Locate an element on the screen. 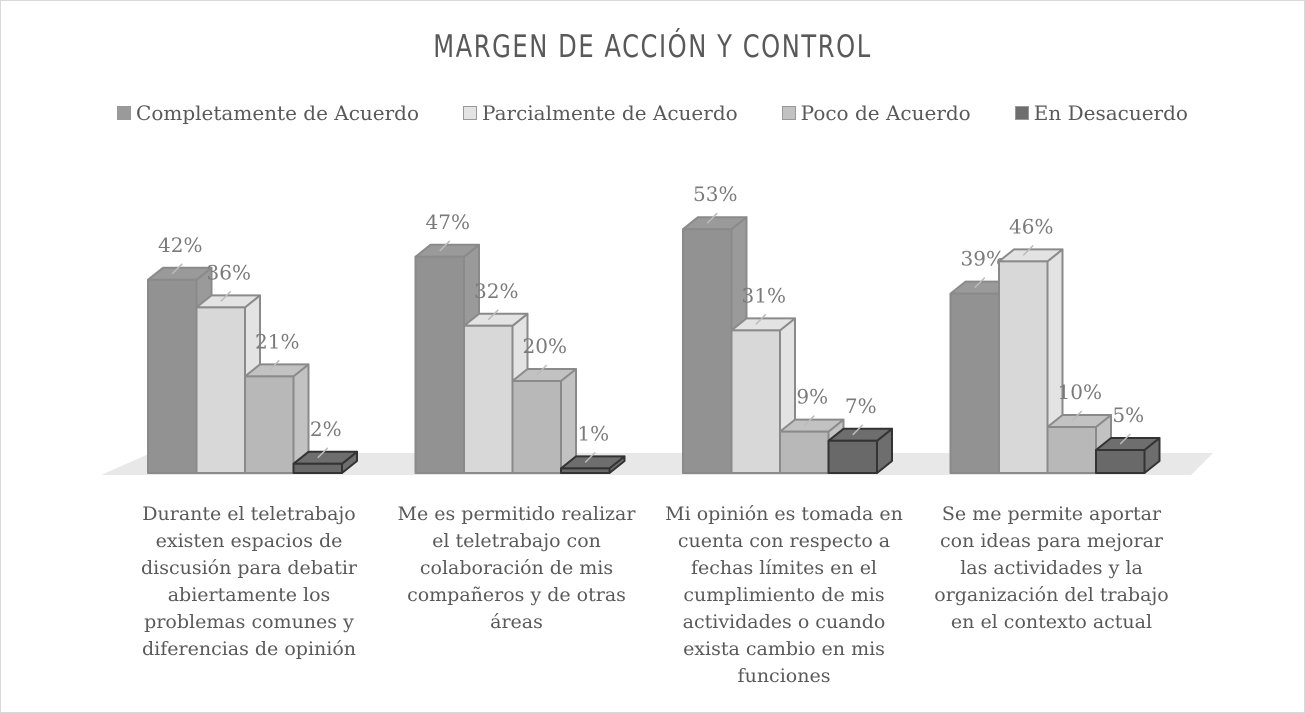 Image resolution: width=1305 pixels, height=713 pixels. data-label: 7% is located at coordinates (861, 406).